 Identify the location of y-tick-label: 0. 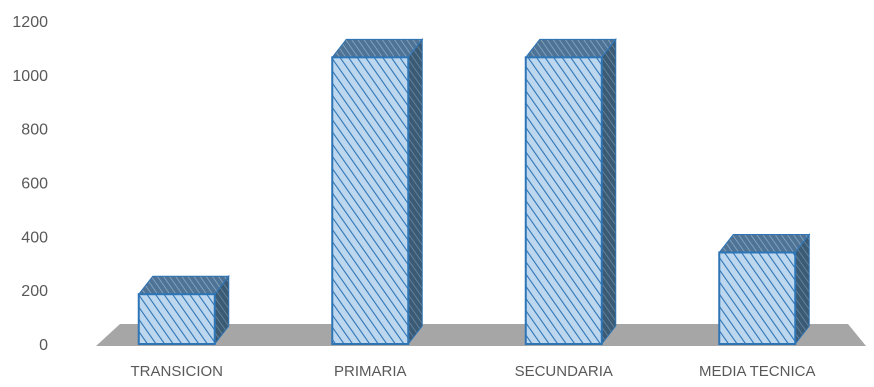
(43, 345).